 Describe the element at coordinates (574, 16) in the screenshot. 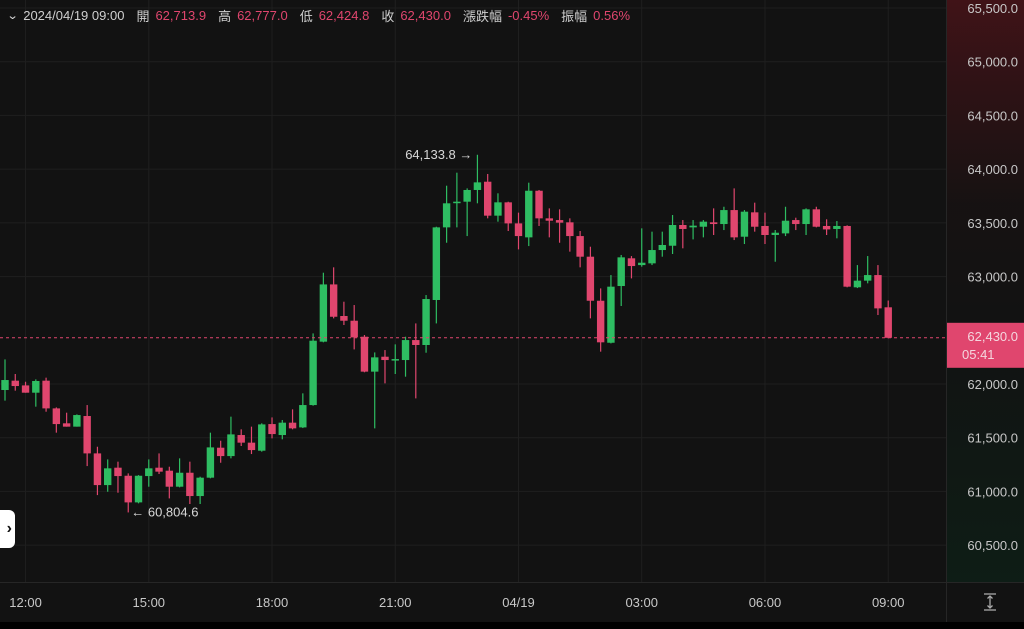

I see `amplitude-label: 振幅` at that location.